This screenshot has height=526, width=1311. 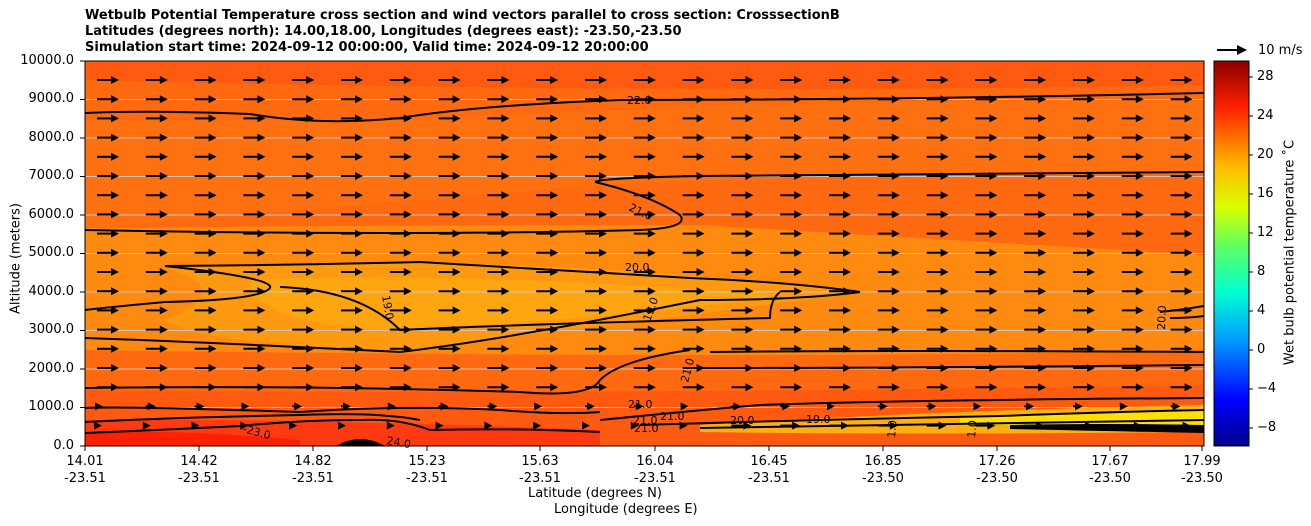 I want to click on contour-label: 24.0, so click(x=398, y=442).